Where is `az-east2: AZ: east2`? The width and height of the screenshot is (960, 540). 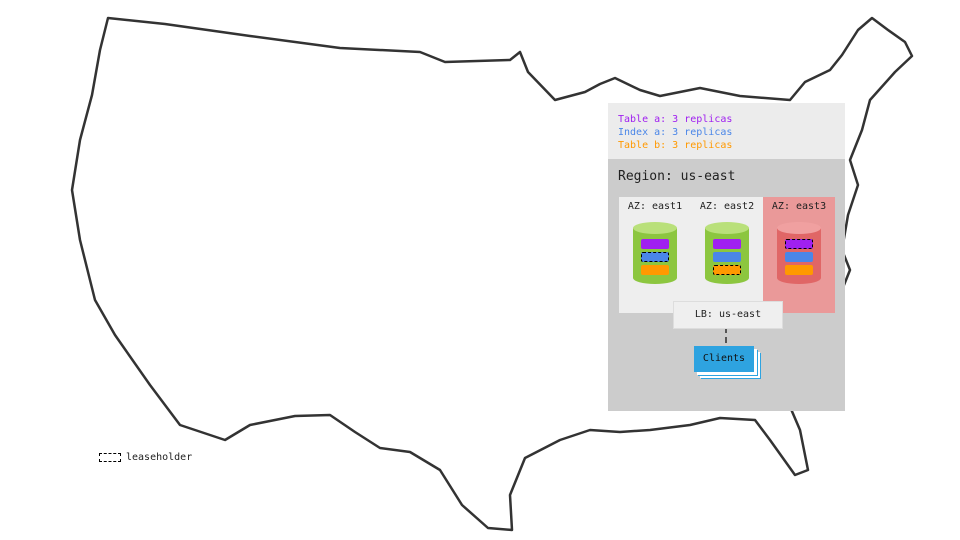 az-east2: AZ: east2 is located at coordinates (727, 255).